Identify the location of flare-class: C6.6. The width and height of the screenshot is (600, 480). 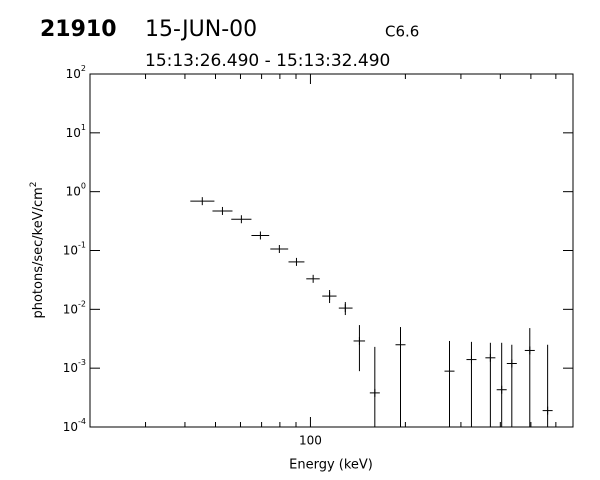
(402, 32).